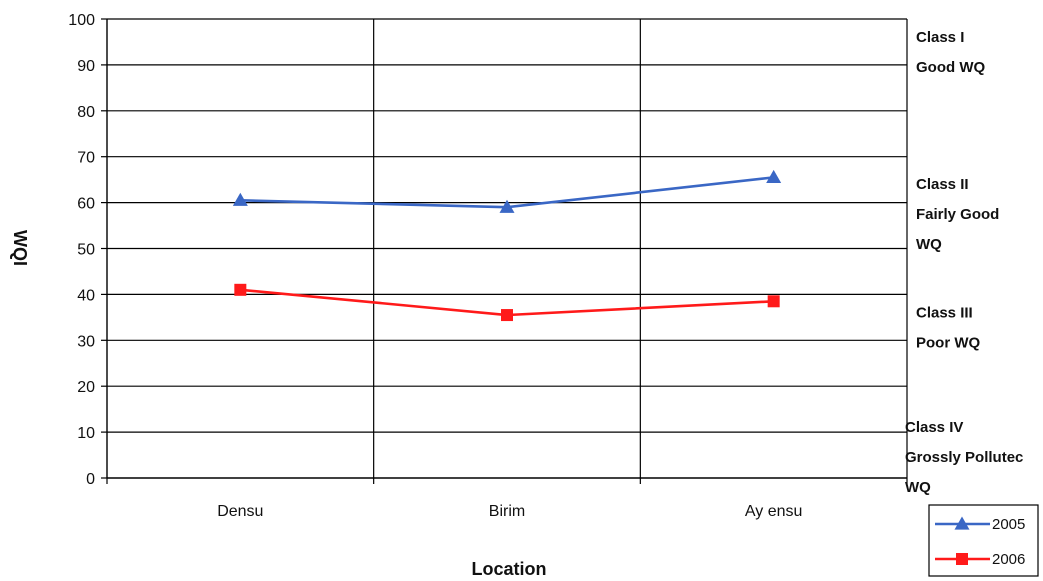 This screenshot has width=1043, height=581. What do you see at coordinates (1008, 559) in the screenshot?
I see `legend-label: 2006` at bounding box center [1008, 559].